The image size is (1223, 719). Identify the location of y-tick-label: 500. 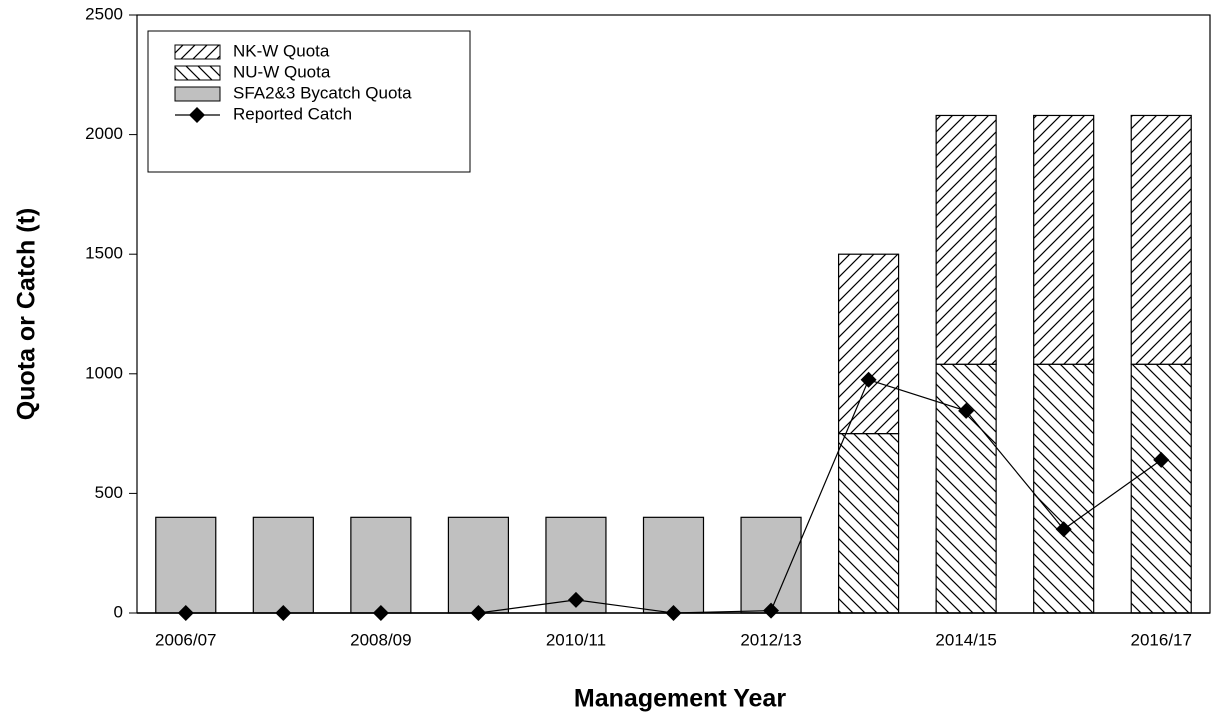
(109, 492).